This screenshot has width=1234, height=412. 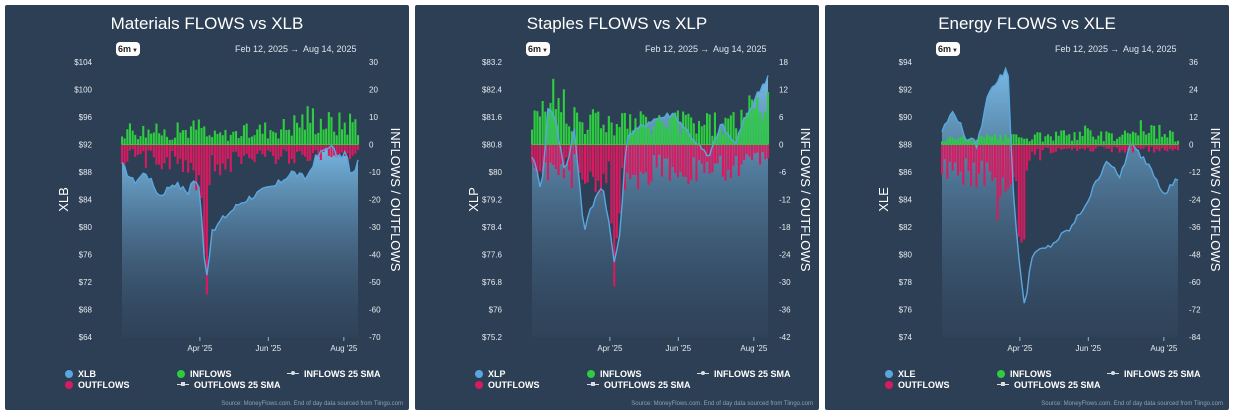 I want to click on legend-line-icon, so click(x=183, y=384).